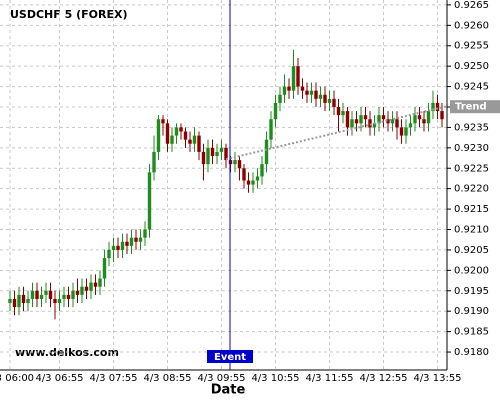 This screenshot has width=500, height=400. I want to click on y-tick-label: 0.9225, so click(471, 168).